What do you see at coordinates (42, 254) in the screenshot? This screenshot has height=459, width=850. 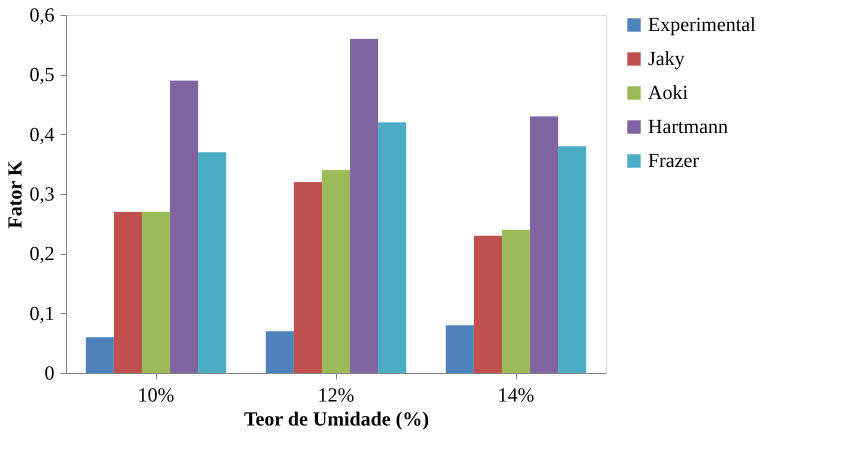 I see `y-tick-label: 0,2` at bounding box center [42, 254].